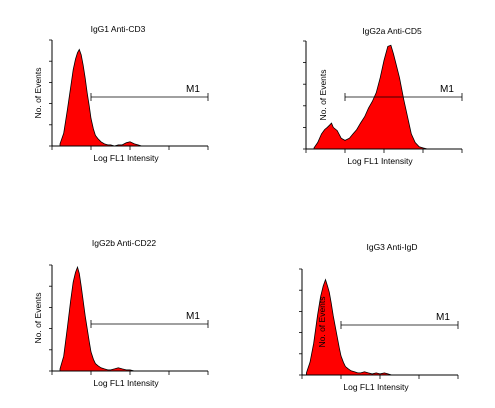 The width and height of the screenshot is (495, 408). I want to click on panel-title: IgG2a Anti-CD5, so click(392, 31).